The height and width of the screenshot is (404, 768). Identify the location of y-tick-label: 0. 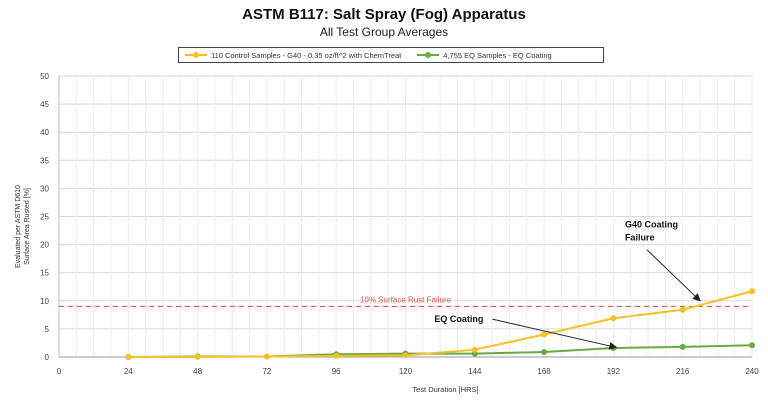
(47, 357).